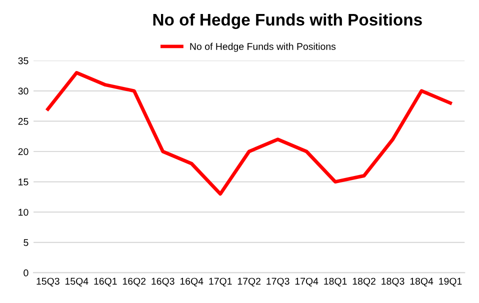  Describe the element at coordinates (249, 282) in the screenshot. I see `x-tick-label: 17Q2` at that location.